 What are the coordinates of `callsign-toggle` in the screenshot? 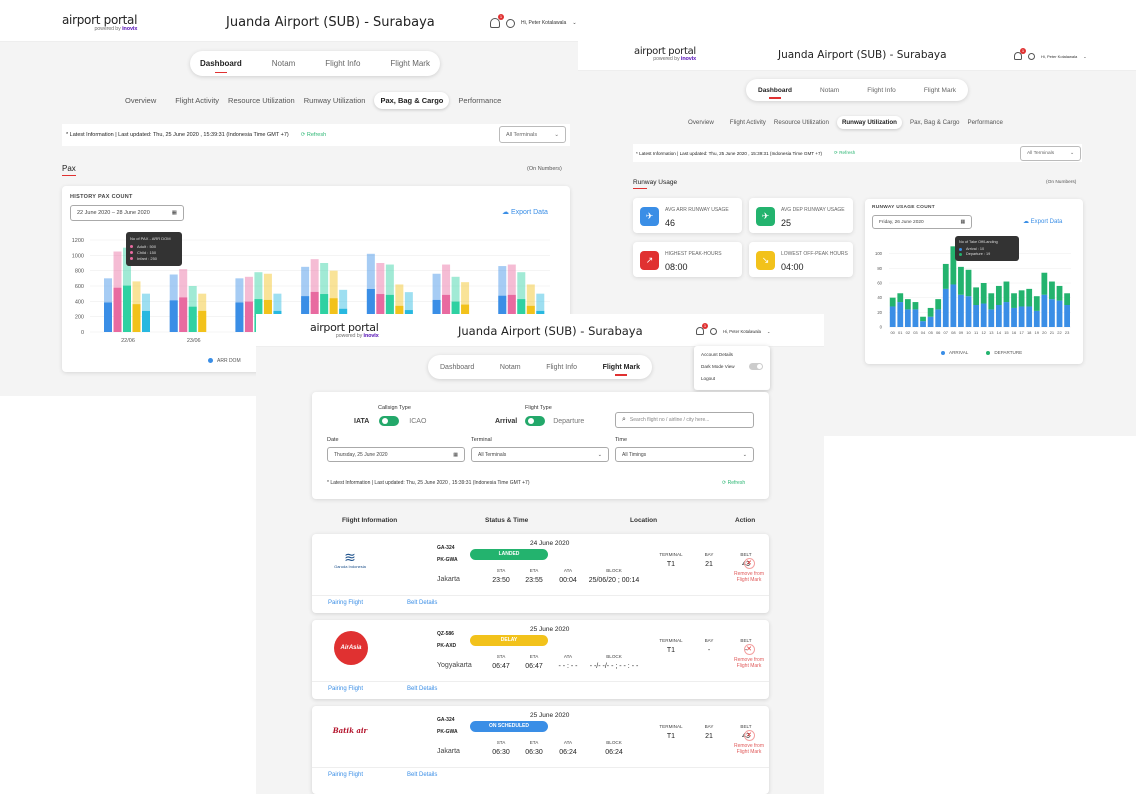 It's located at (389, 421).